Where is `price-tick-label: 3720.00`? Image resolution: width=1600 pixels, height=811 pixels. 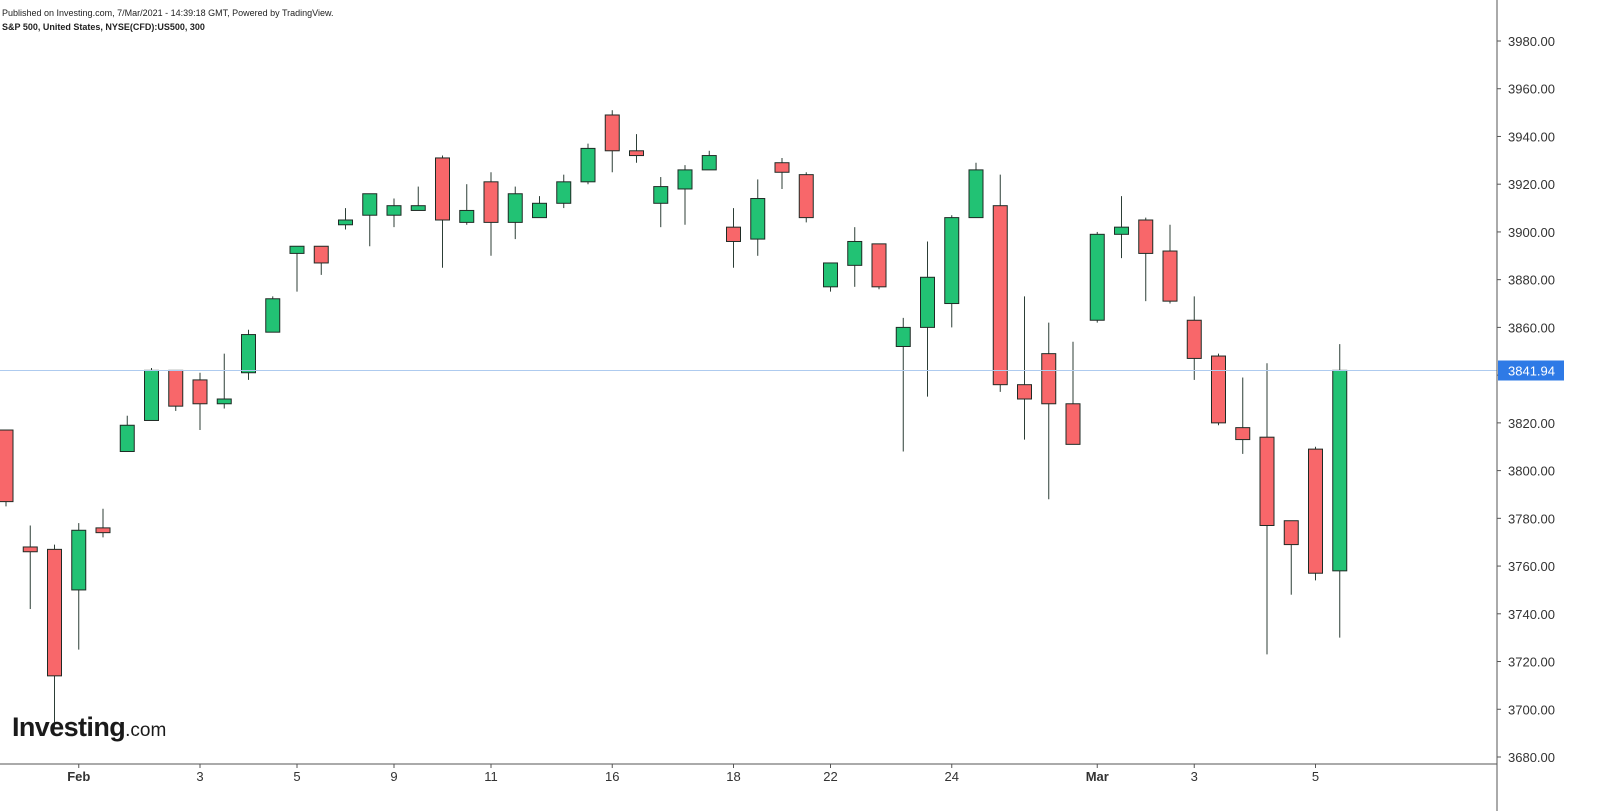
price-tick-label: 3720.00 is located at coordinates (1531, 662).